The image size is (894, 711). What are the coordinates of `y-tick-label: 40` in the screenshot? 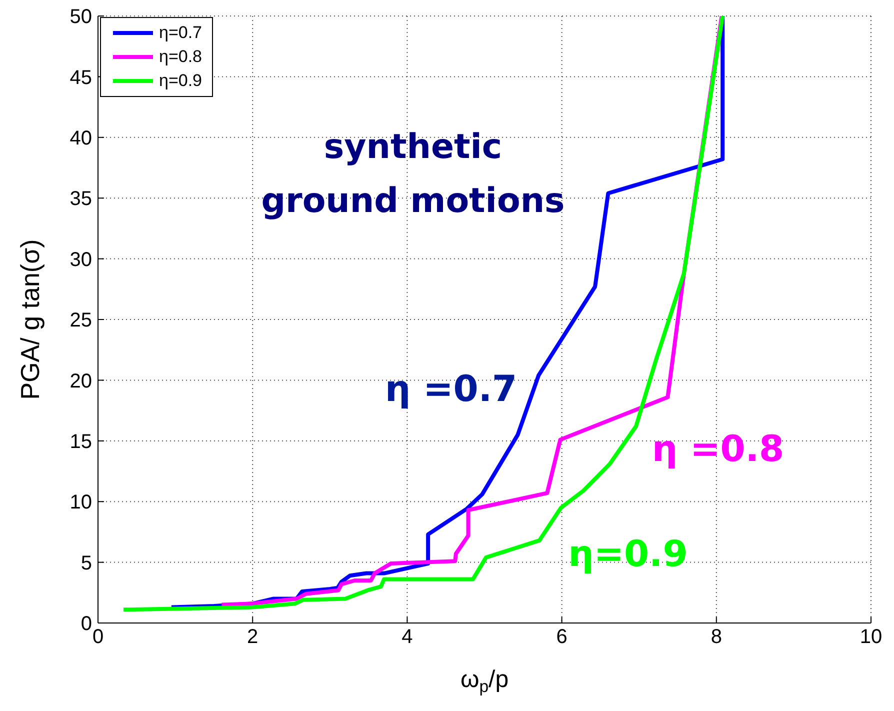 It's located at (81, 139).